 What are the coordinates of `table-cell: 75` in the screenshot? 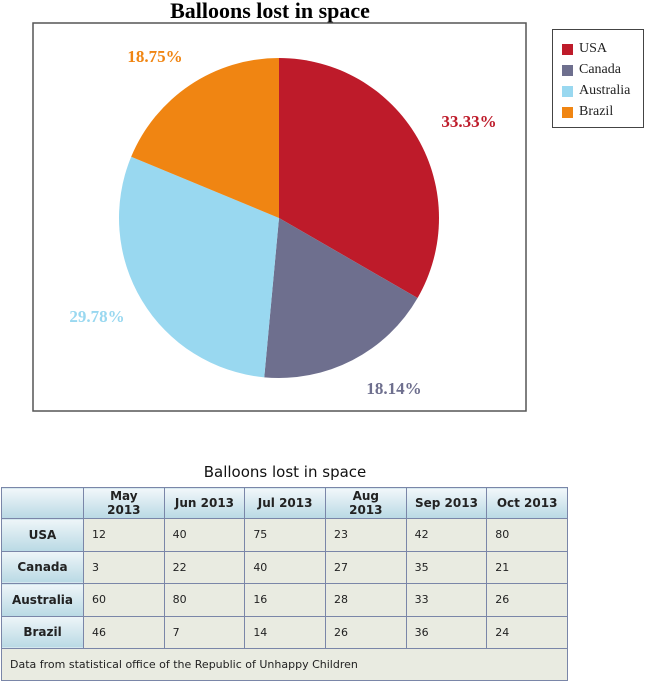 It's located at (285, 535).